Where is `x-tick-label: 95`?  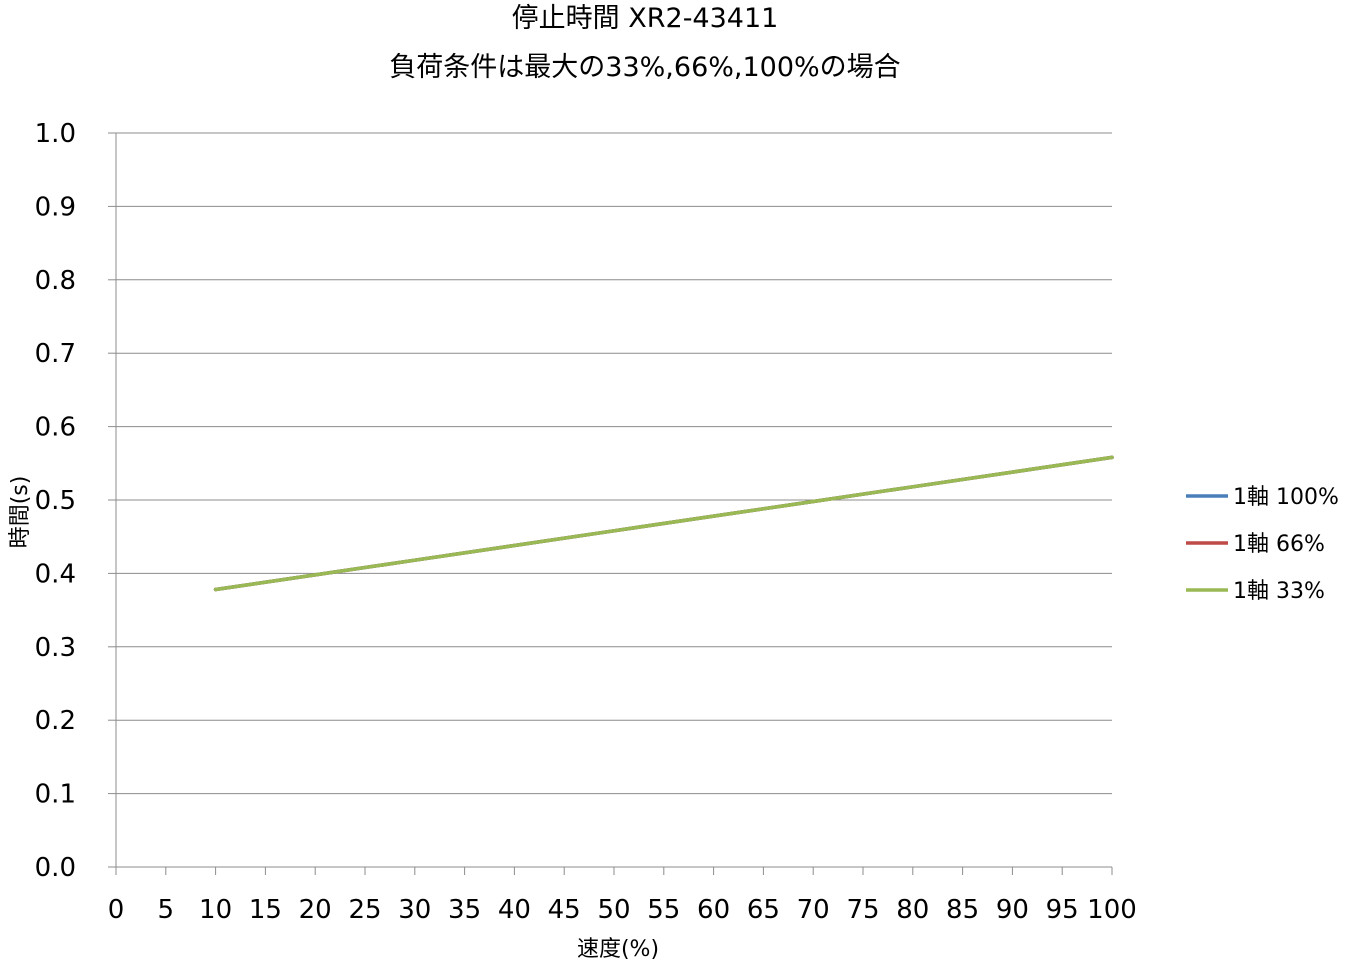 x-tick-label: 95 is located at coordinates (1062, 910).